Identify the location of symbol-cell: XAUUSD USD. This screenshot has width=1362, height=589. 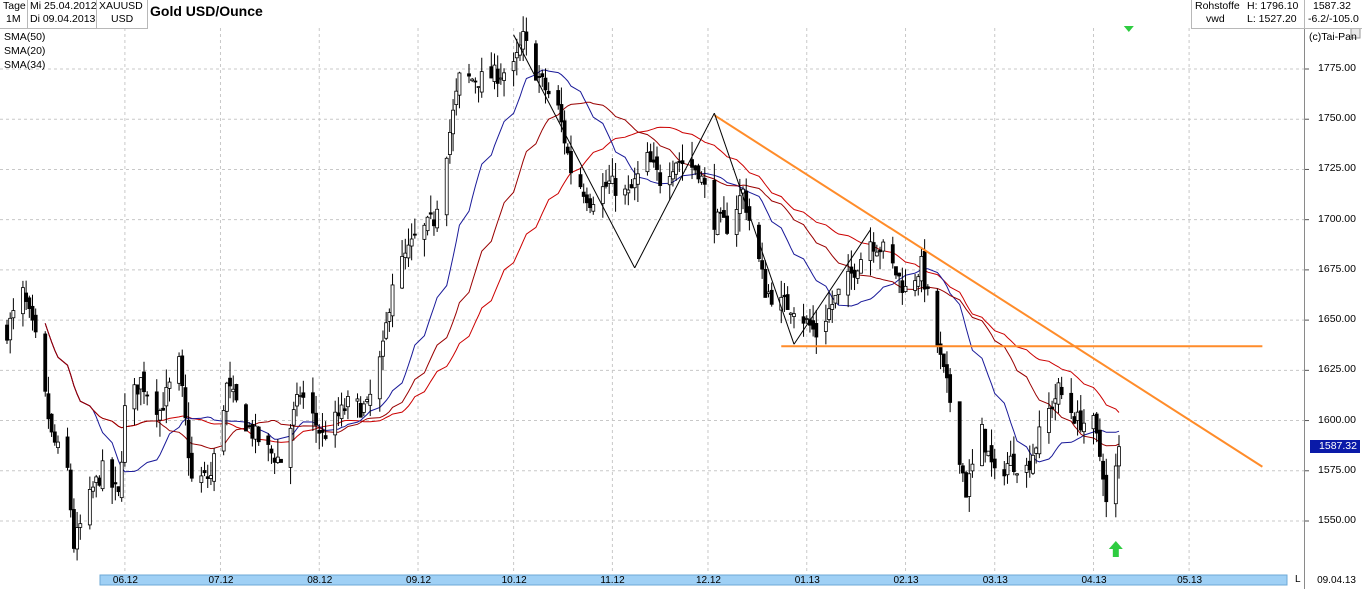
(122, 14).